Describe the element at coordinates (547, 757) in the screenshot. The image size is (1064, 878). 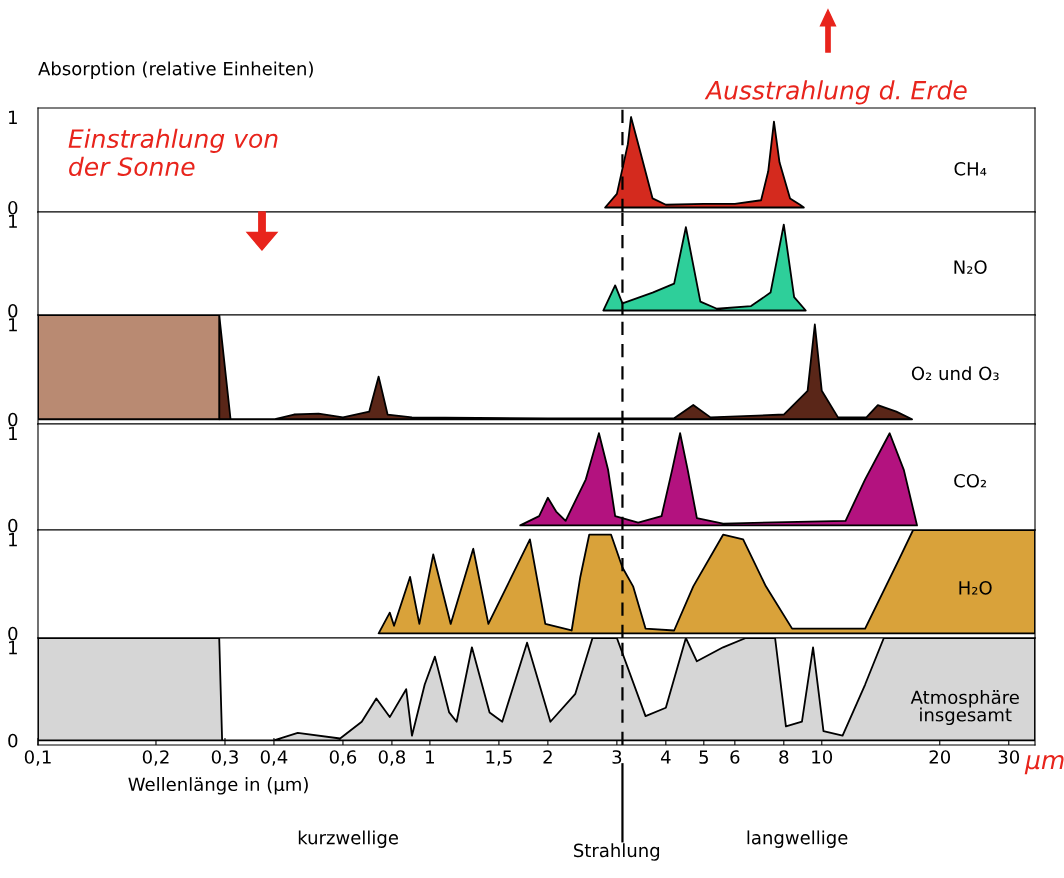
I see `x-tick-label: 2` at that location.